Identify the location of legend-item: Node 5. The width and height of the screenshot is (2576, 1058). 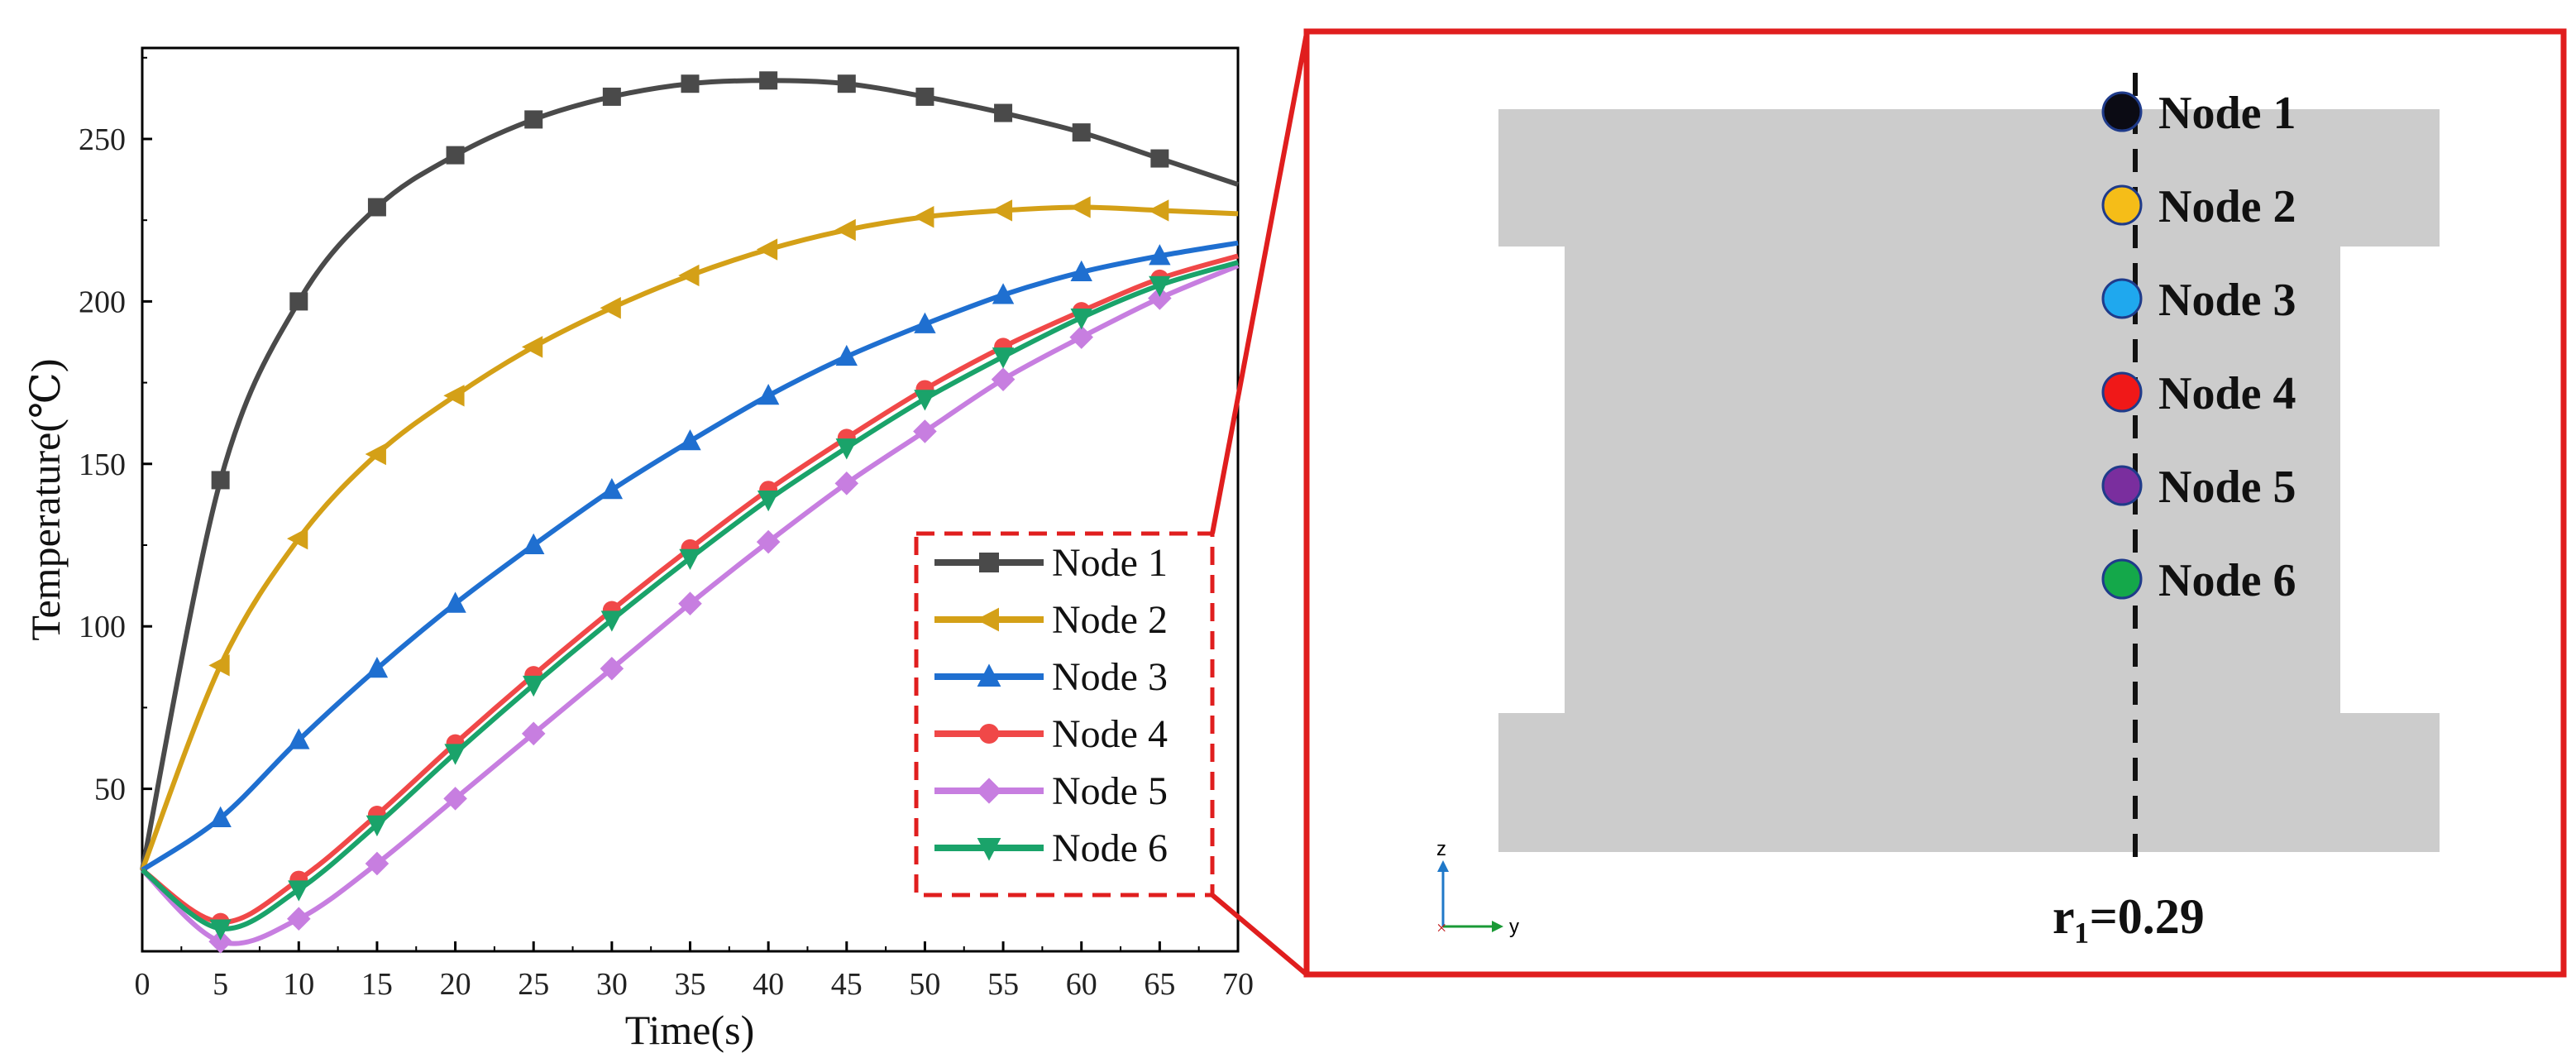
(1051, 791).